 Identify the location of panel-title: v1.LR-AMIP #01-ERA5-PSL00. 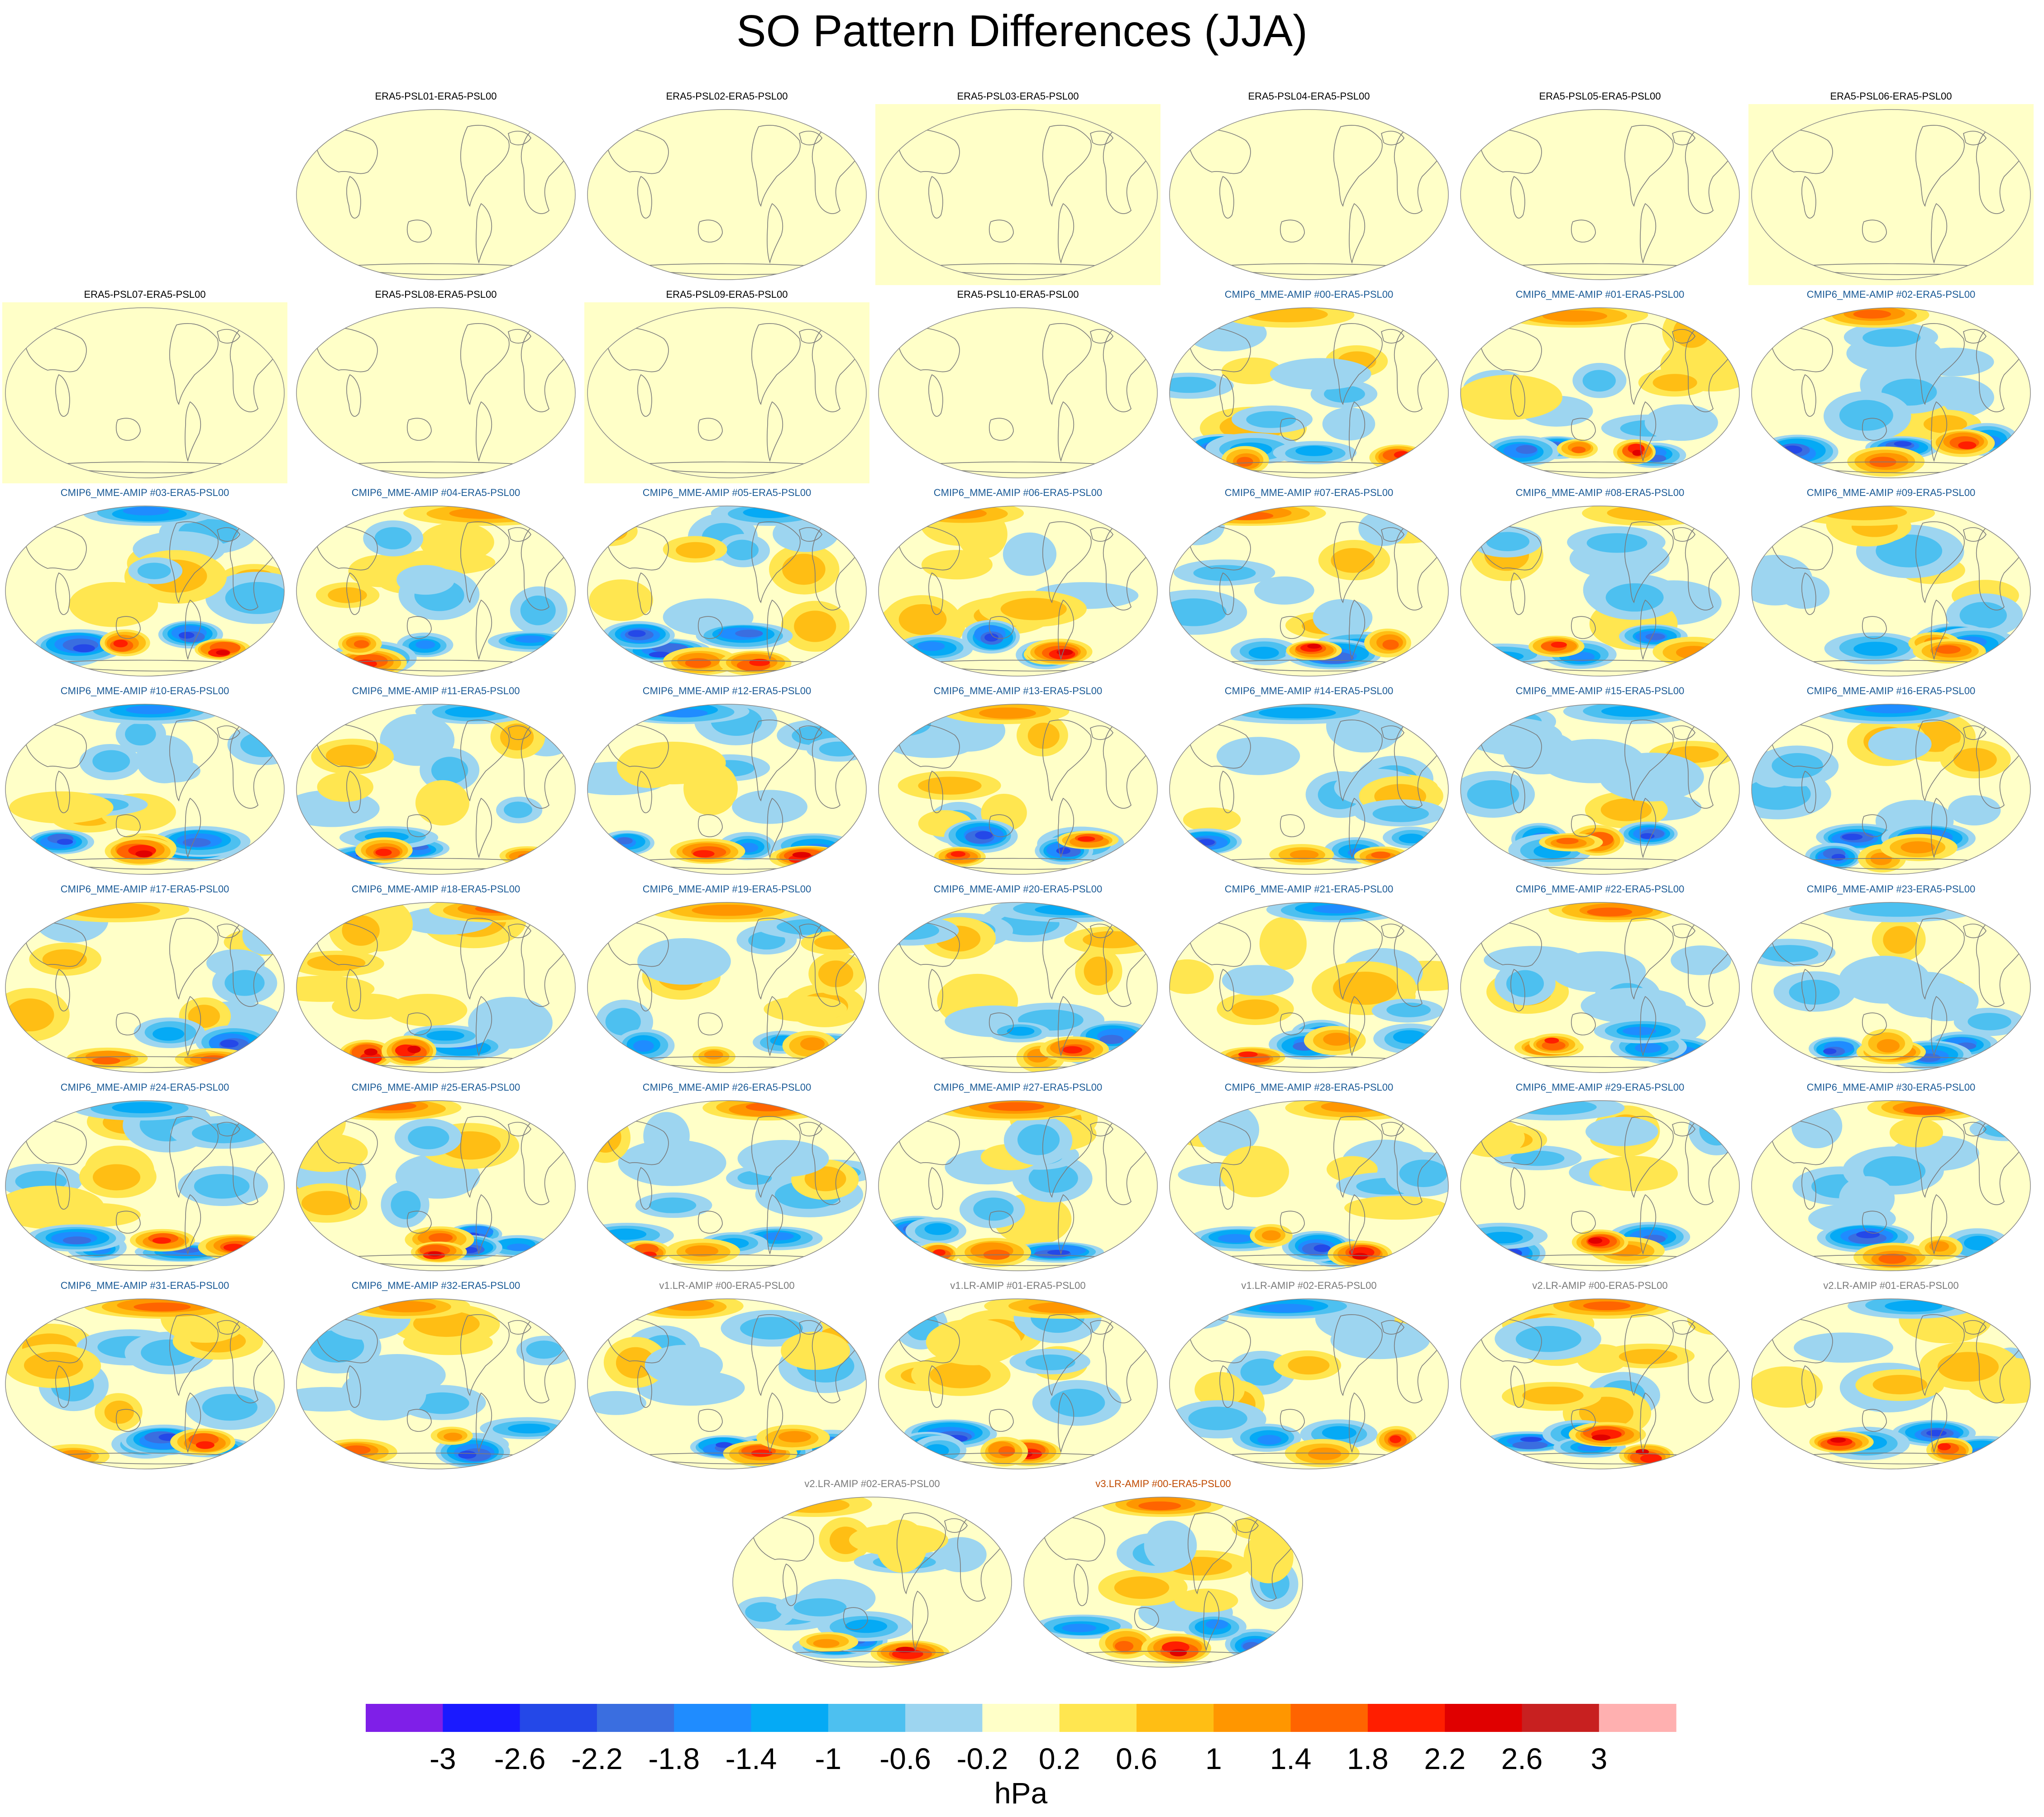
(1018, 1285).